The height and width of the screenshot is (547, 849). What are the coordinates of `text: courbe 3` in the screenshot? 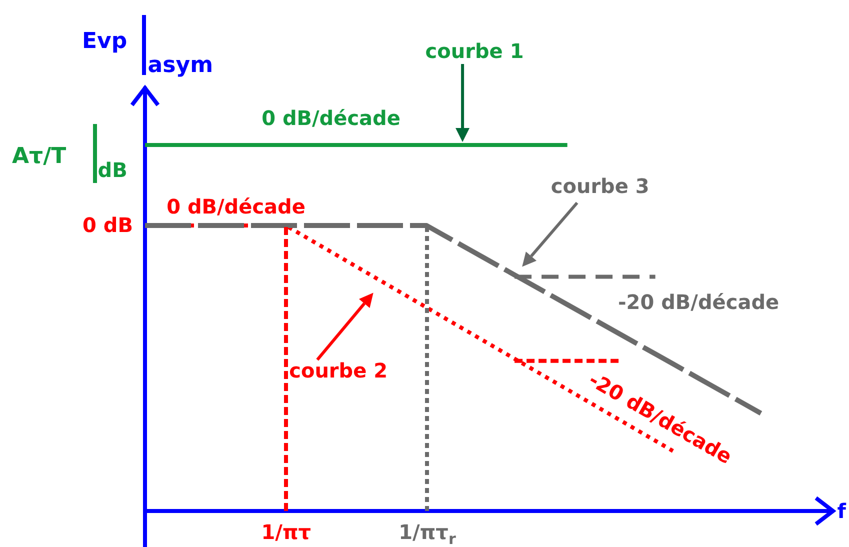 It's located at (600, 186).